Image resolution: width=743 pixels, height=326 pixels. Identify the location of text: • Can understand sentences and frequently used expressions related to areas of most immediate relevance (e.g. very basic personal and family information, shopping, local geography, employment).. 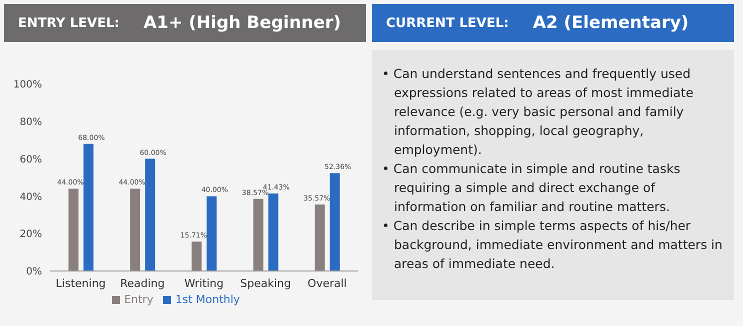
(538, 112).